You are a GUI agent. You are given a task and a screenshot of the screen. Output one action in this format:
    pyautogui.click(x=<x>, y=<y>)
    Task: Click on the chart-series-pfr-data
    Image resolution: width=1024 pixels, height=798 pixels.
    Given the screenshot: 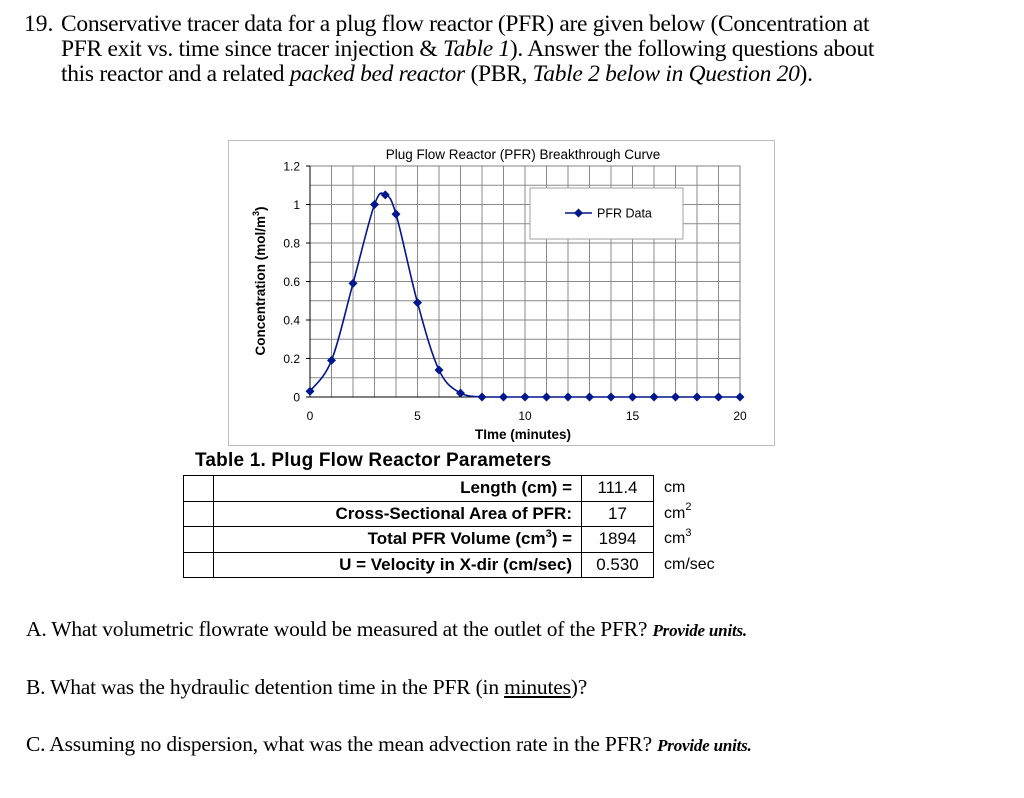 What is the action you would take?
    pyautogui.click(x=525, y=296)
    